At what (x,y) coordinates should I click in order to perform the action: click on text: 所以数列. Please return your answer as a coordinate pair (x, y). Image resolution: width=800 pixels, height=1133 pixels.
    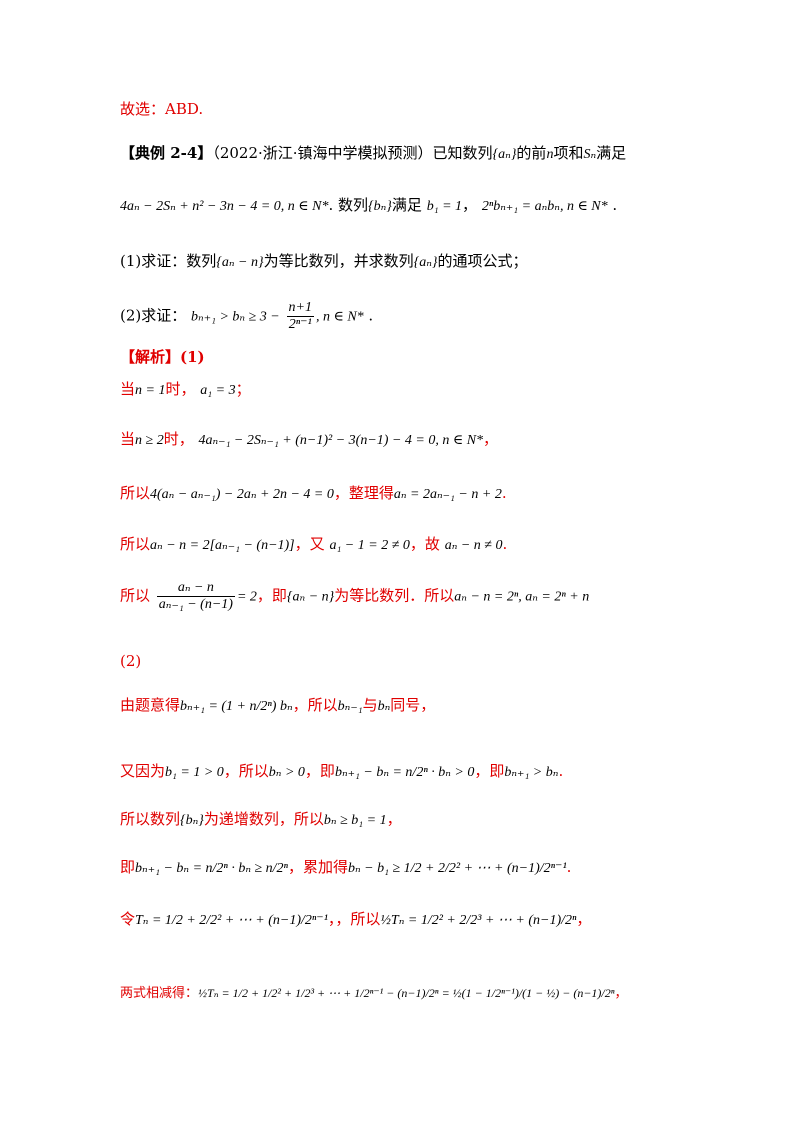
    Looking at the image, I should click on (150, 819).